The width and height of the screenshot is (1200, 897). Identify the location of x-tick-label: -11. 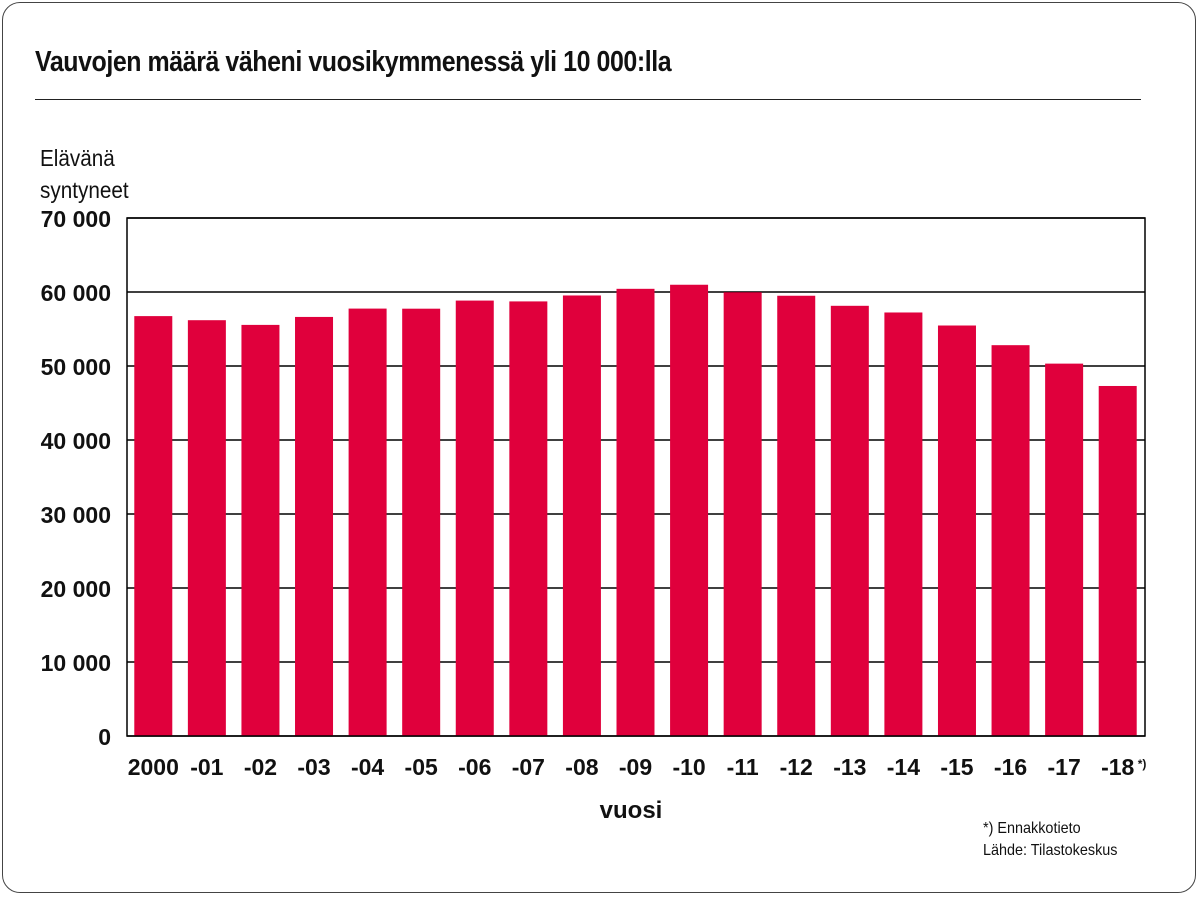
(743, 767).